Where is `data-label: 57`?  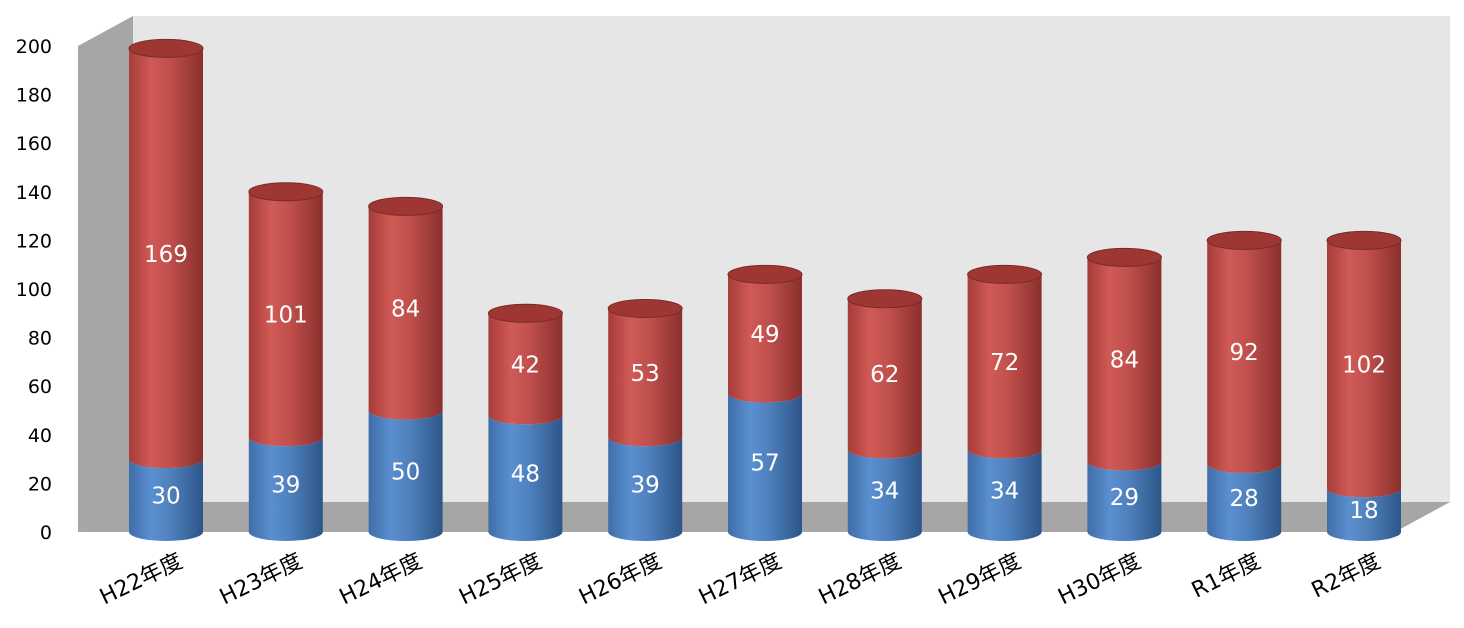 data-label: 57 is located at coordinates (764, 464).